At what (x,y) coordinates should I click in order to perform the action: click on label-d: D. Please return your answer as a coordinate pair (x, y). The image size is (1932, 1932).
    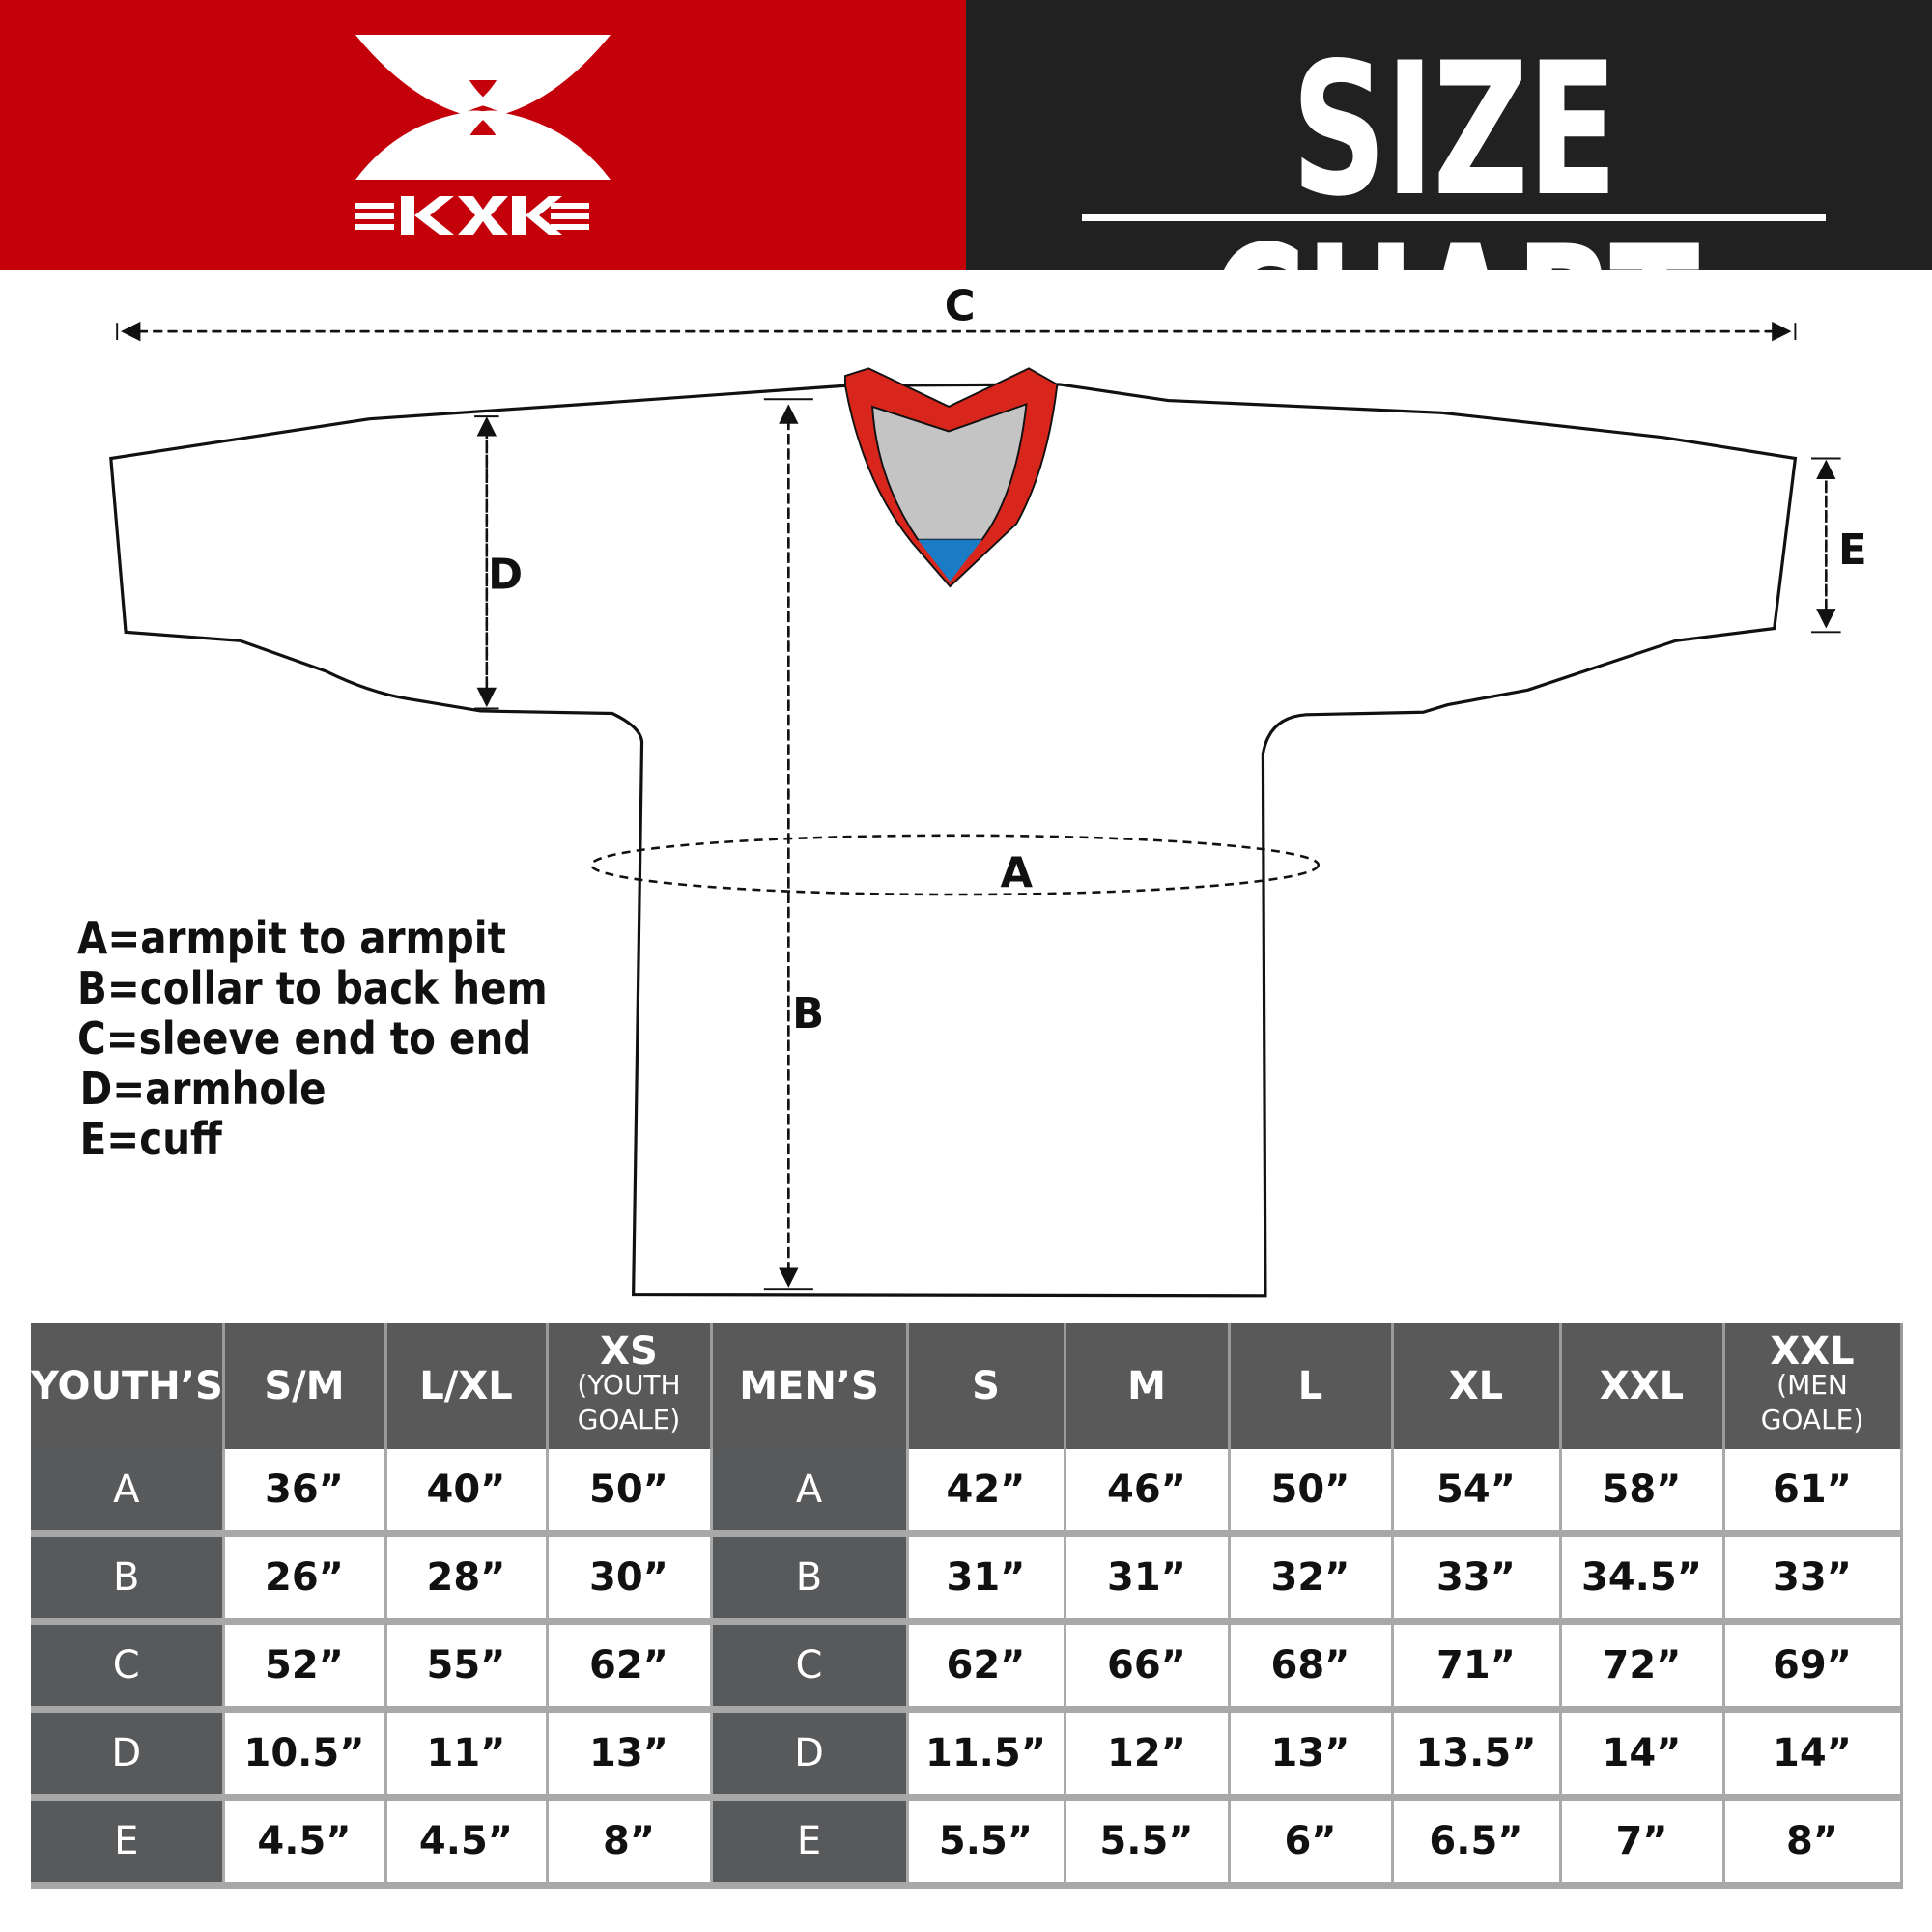
    Looking at the image, I should click on (505, 576).